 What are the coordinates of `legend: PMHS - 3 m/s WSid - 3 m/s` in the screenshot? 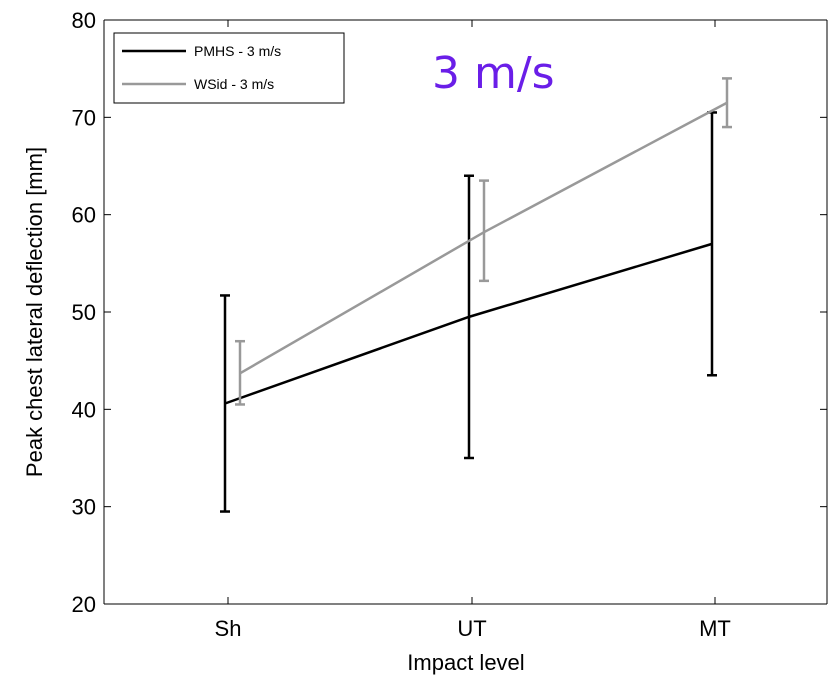 It's located at (229, 68).